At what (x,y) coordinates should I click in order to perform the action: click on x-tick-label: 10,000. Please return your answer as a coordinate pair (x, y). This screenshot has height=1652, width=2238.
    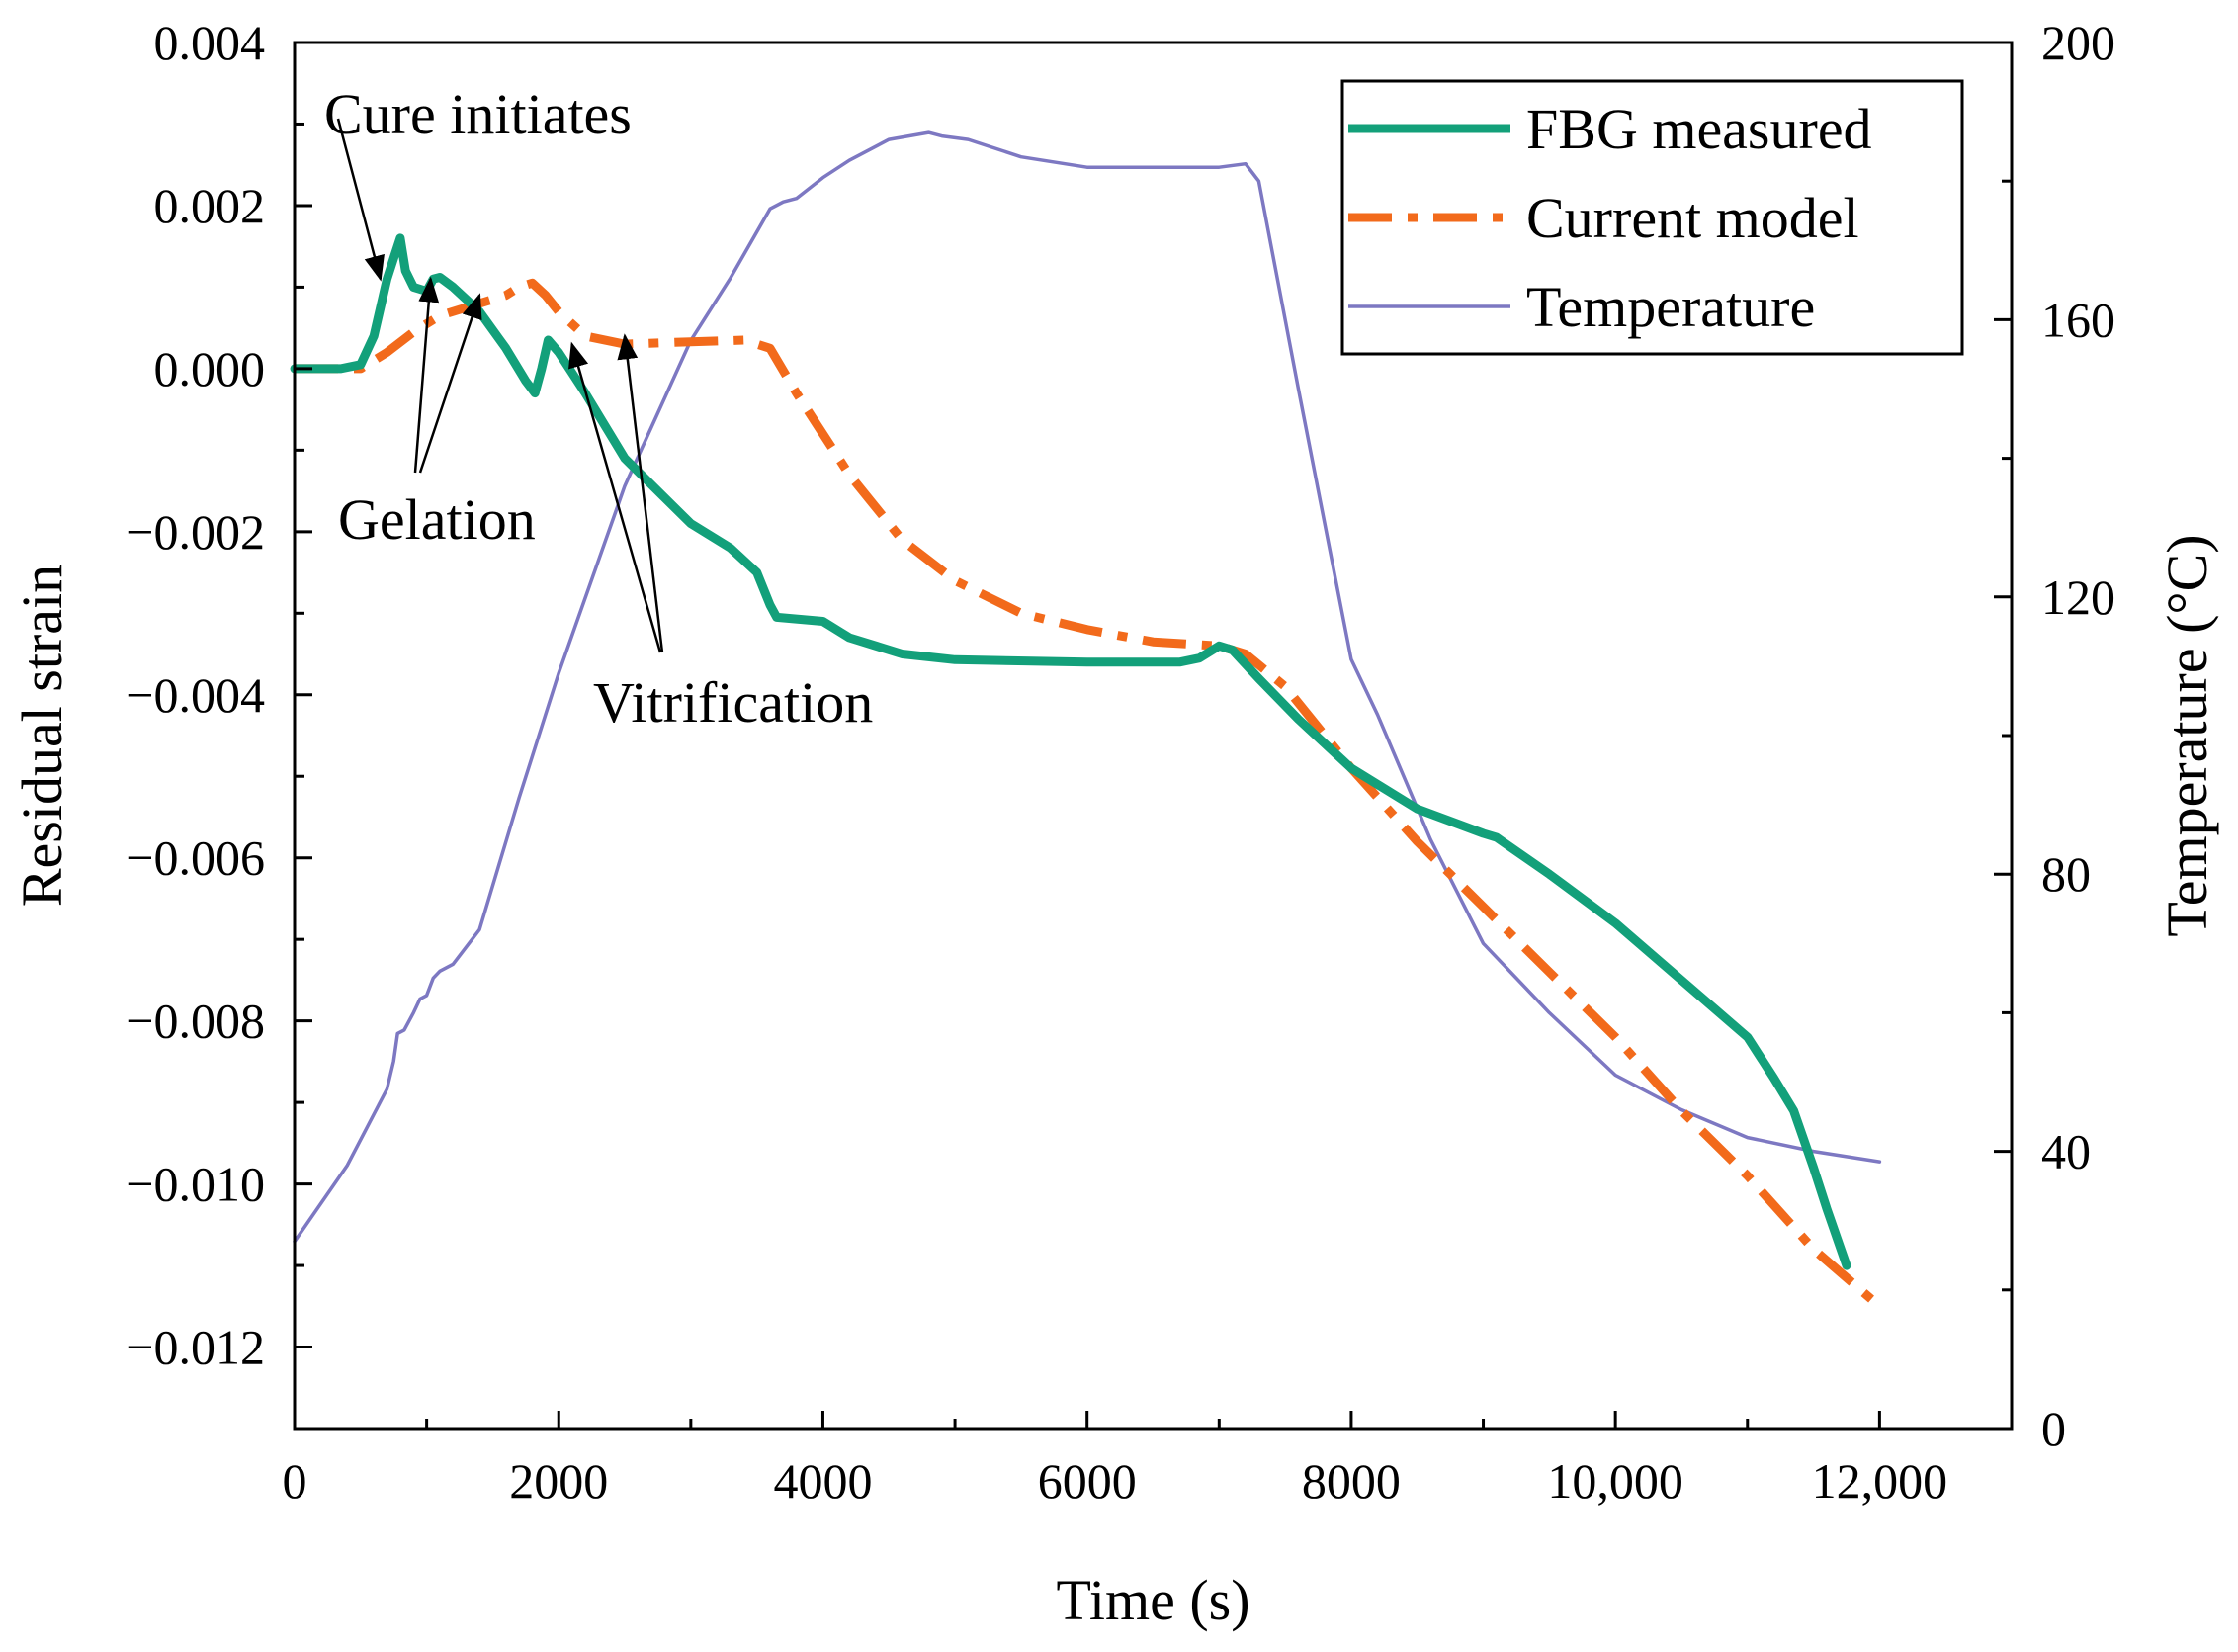
    Looking at the image, I should click on (1615, 1481).